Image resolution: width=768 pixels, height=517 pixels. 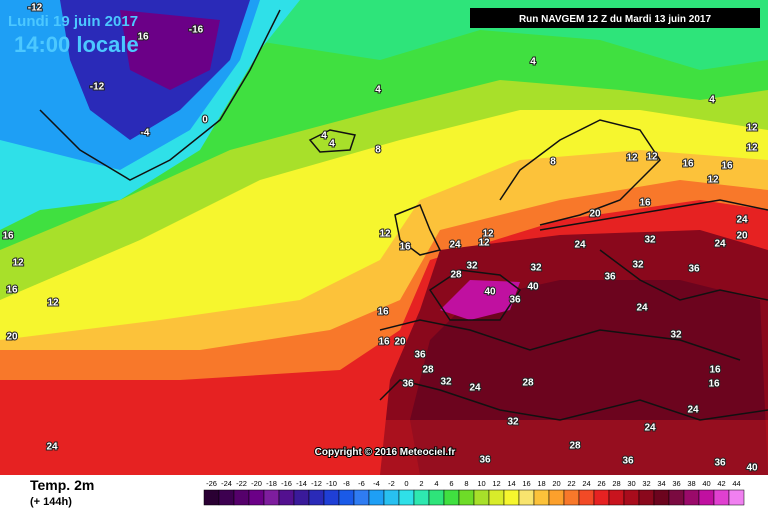 What do you see at coordinates (76, 44) in the screenshot?
I see `forecast-time: 14:00 locale` at bounding box center [76, 44].